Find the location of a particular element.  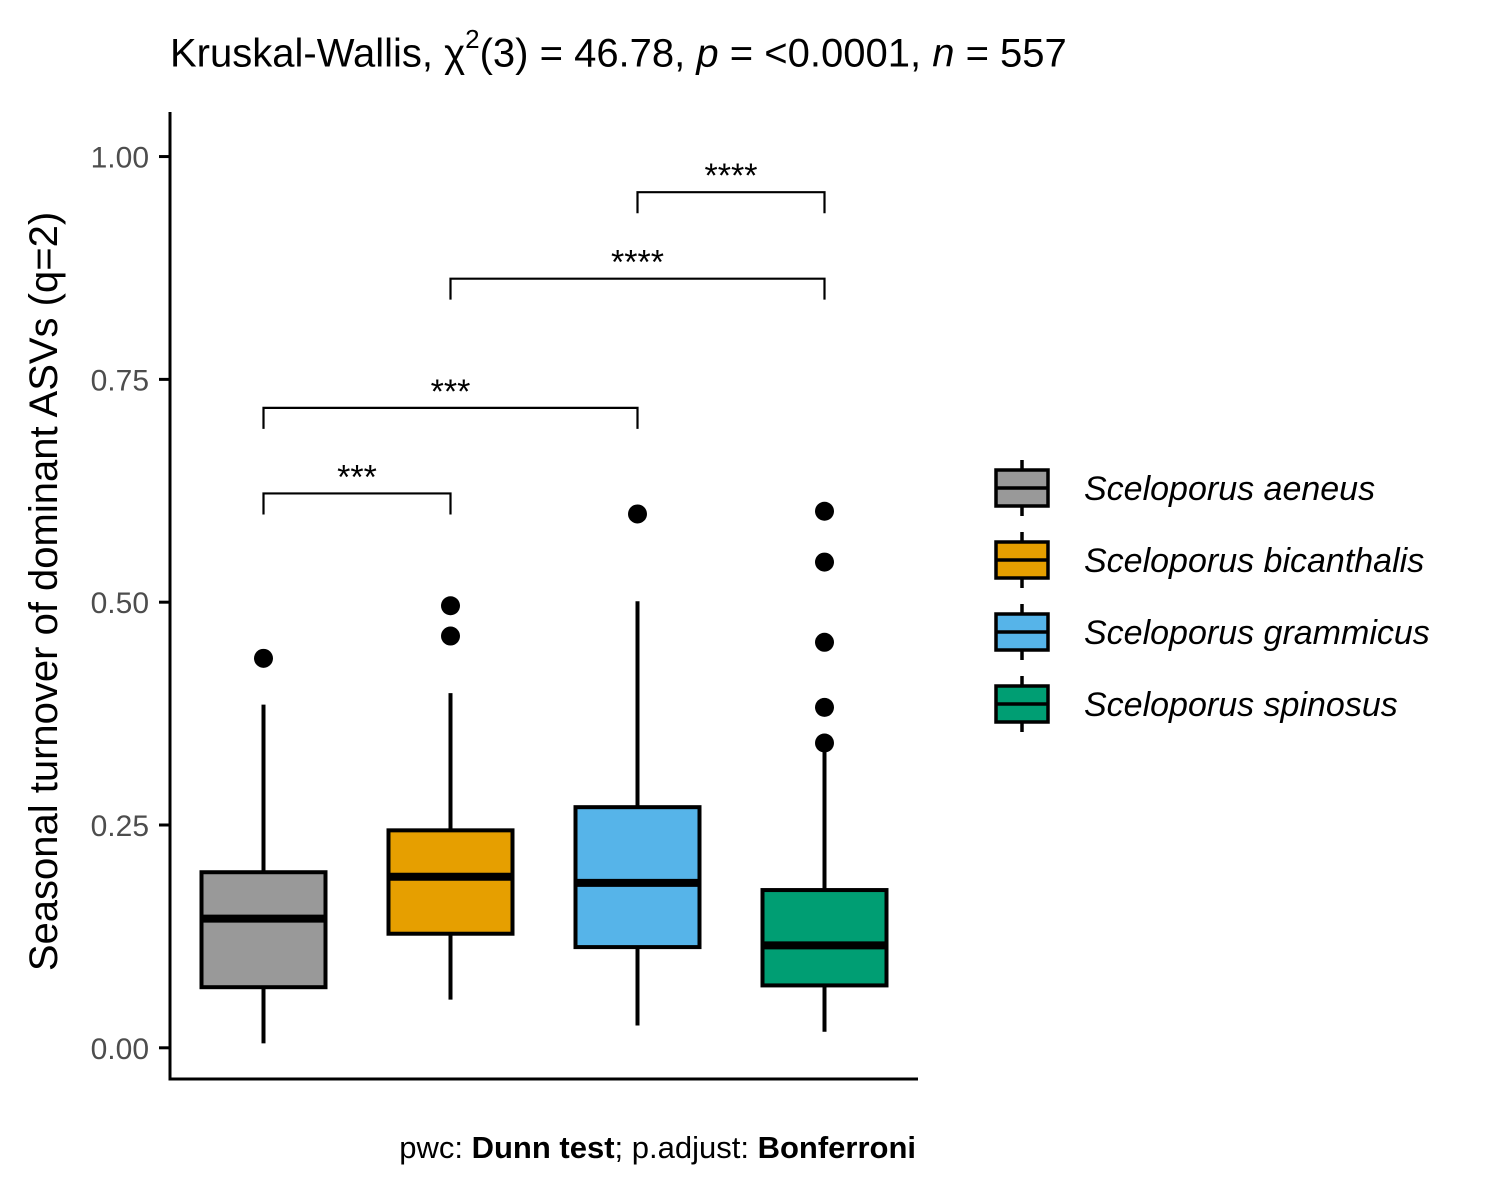

legend-label: Sceloporus grammicus is located at coordinates (1257, 633).